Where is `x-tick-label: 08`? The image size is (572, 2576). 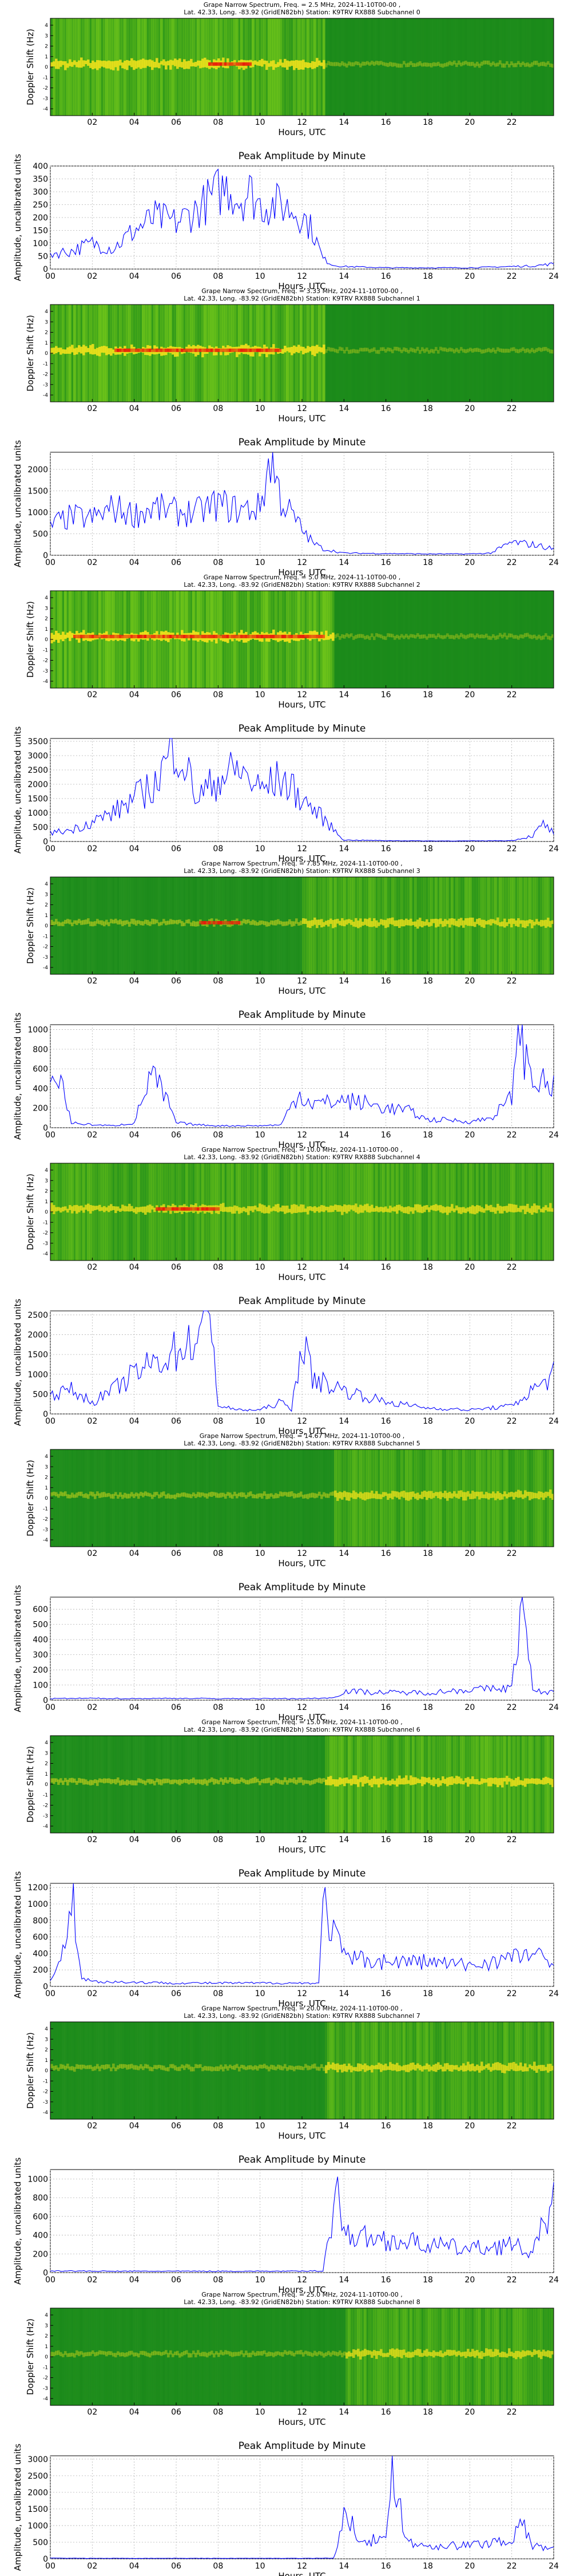
x-tick-label: 08 is located at coordinates (218, 1707).